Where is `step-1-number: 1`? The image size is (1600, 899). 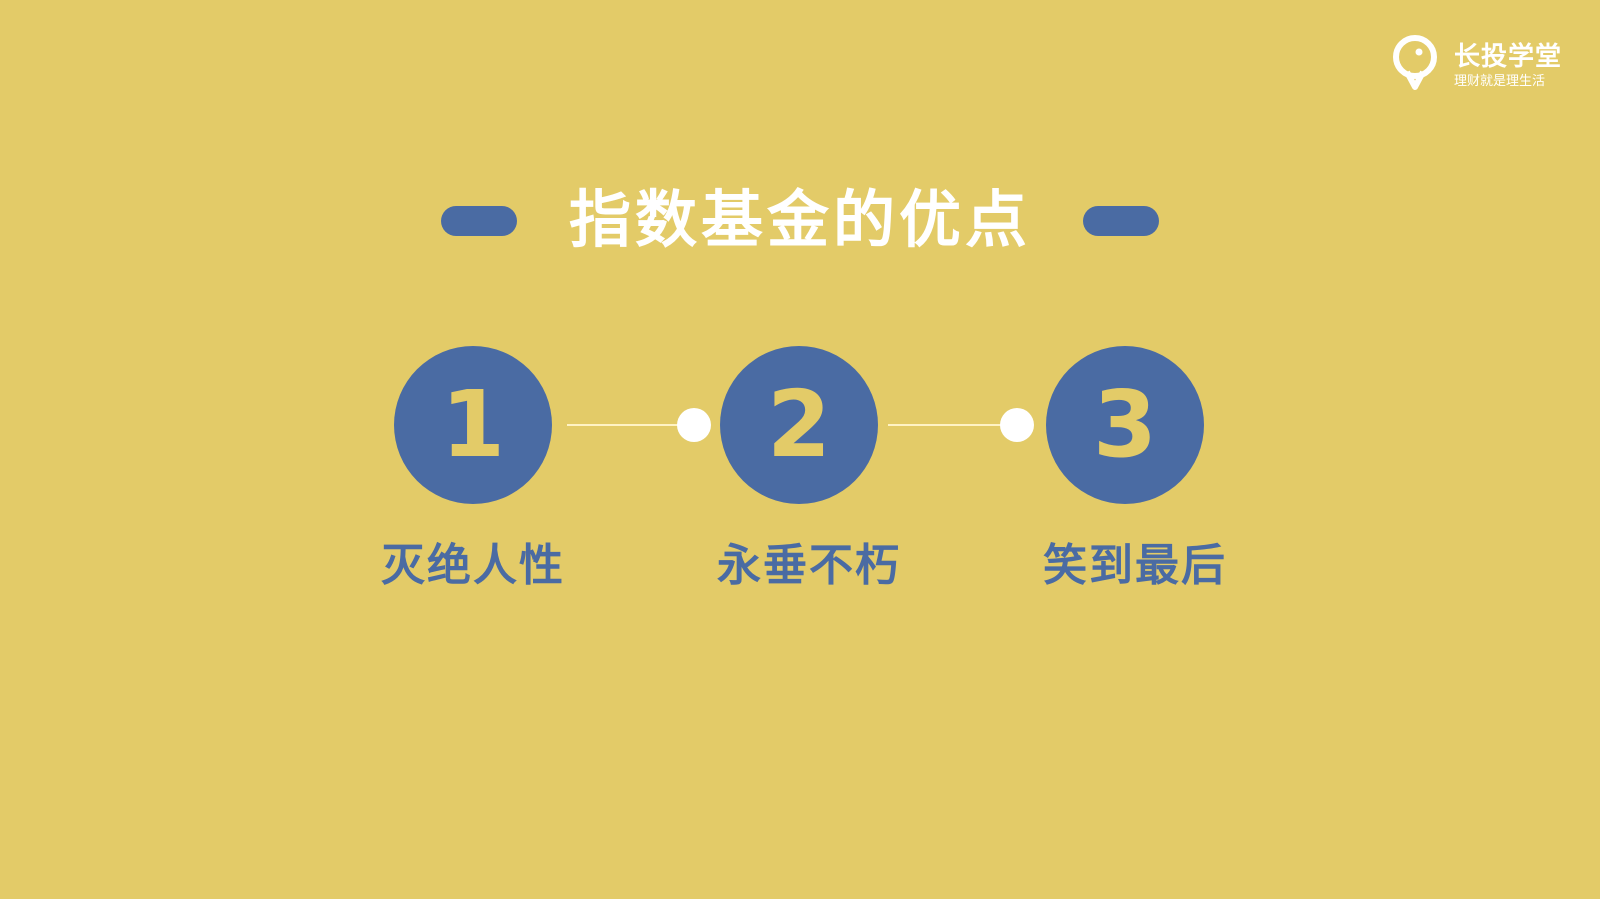 step-1-number: 1 is located at coordinates (473, 425).